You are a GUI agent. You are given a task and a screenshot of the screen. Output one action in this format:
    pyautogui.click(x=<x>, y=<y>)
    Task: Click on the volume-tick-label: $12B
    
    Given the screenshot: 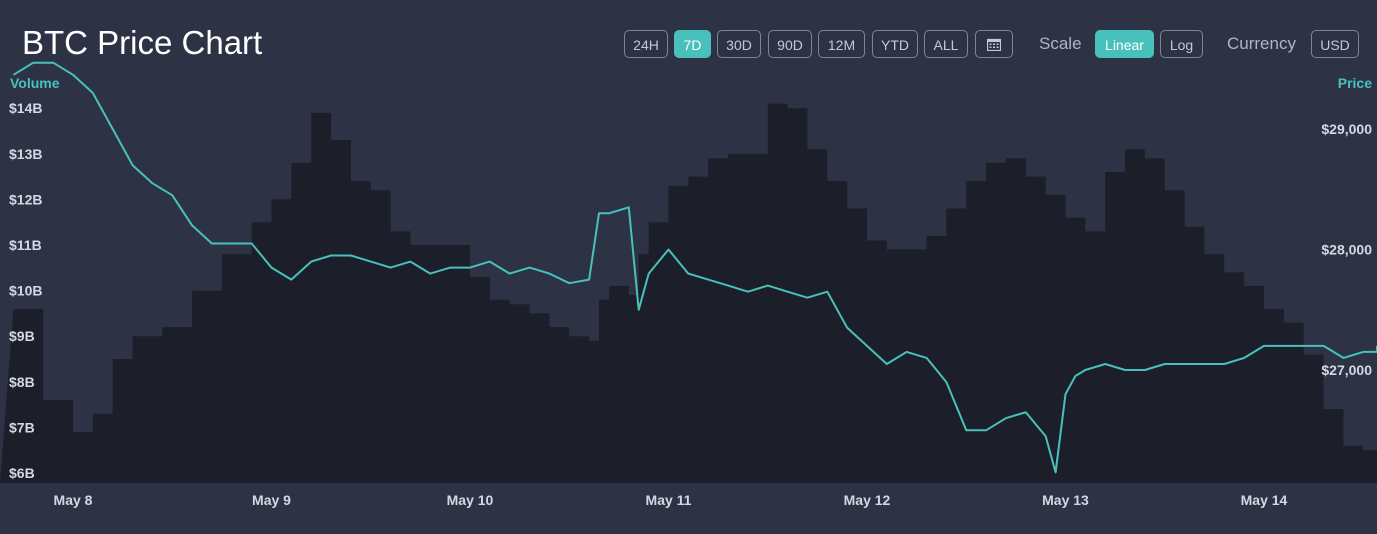 What is the action you would take?
    pyautogui.click(x=25, y=199)
    